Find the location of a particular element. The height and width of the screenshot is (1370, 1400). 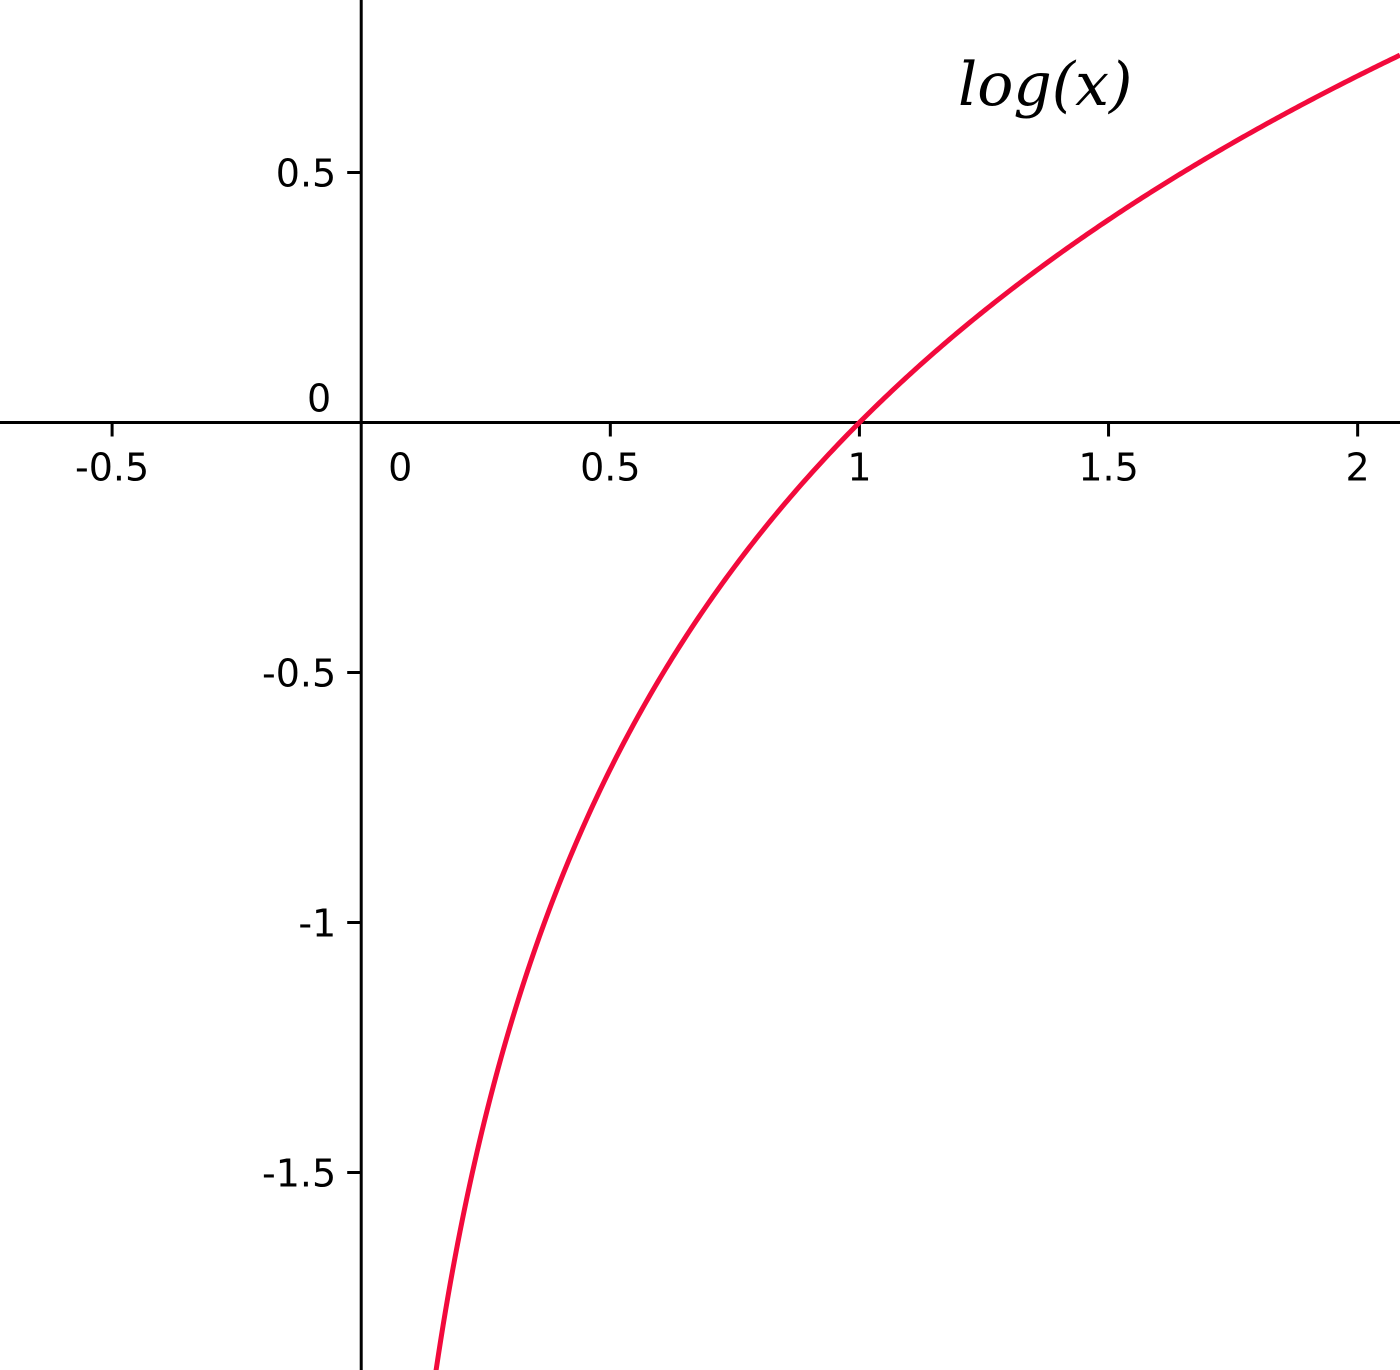

y-tick-label: -1 is located at coordinates (317, 924).